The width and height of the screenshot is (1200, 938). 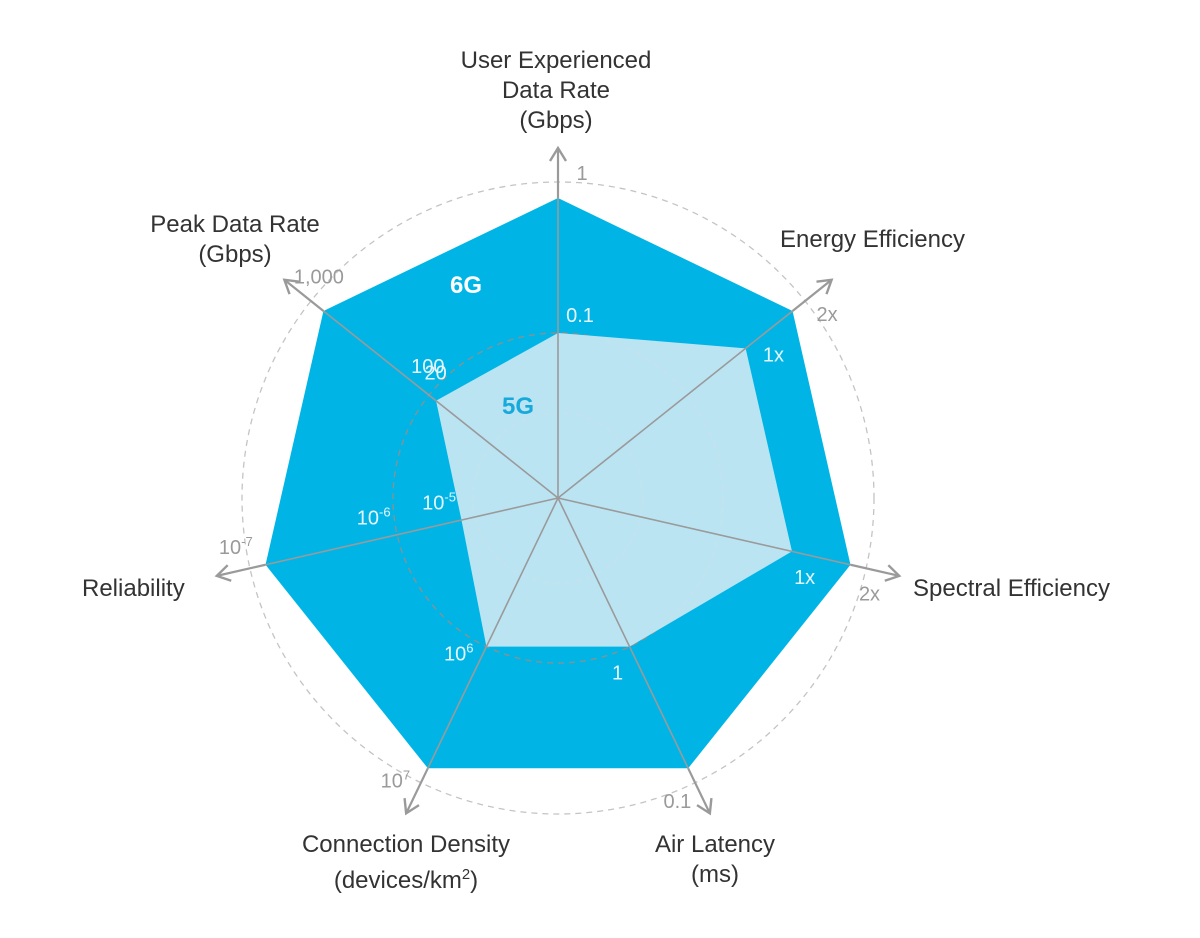 I want to click on axis-arrow-peak, so click(x=291, y=286).